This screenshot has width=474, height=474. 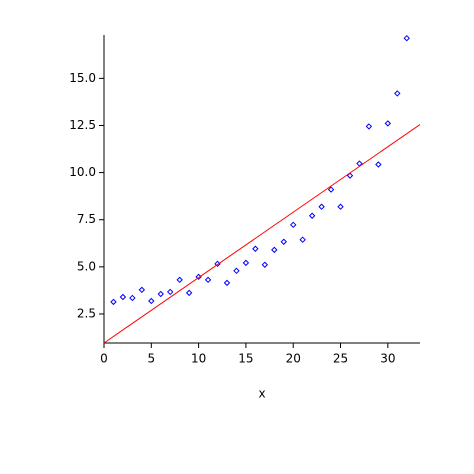 What do you see at coordinates (86, 219) in the screenshot?
I see `y-tick-label: 7.5` at bounding box center [86, 219].